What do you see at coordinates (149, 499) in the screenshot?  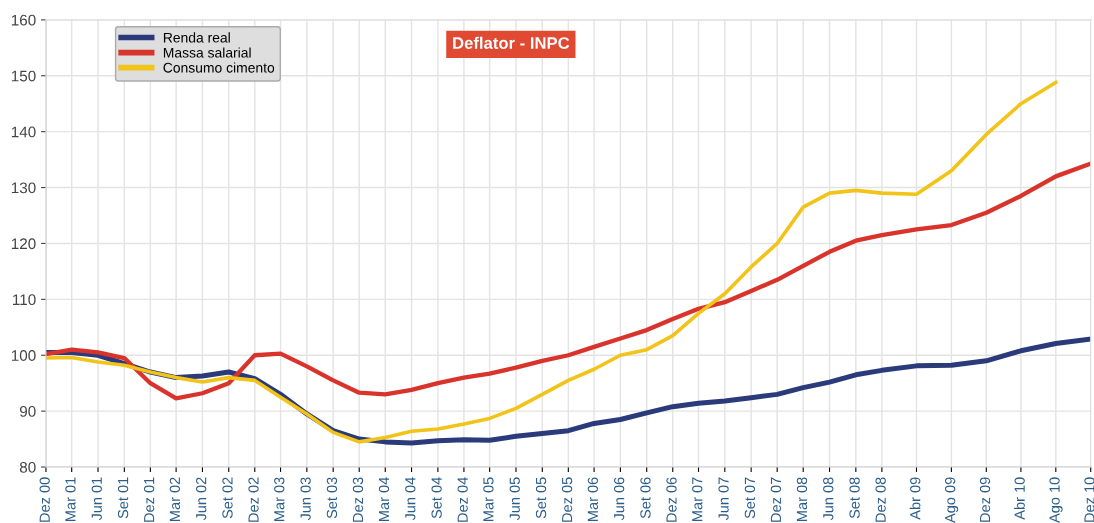 I see `x-tick-label: Dez 01` at bounding box center [149, 499].